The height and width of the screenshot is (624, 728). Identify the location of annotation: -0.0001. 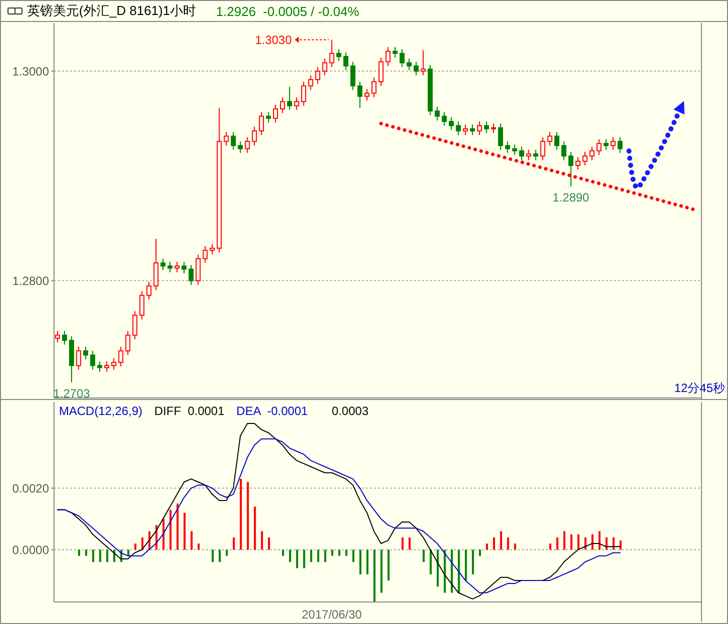
(287, 411).